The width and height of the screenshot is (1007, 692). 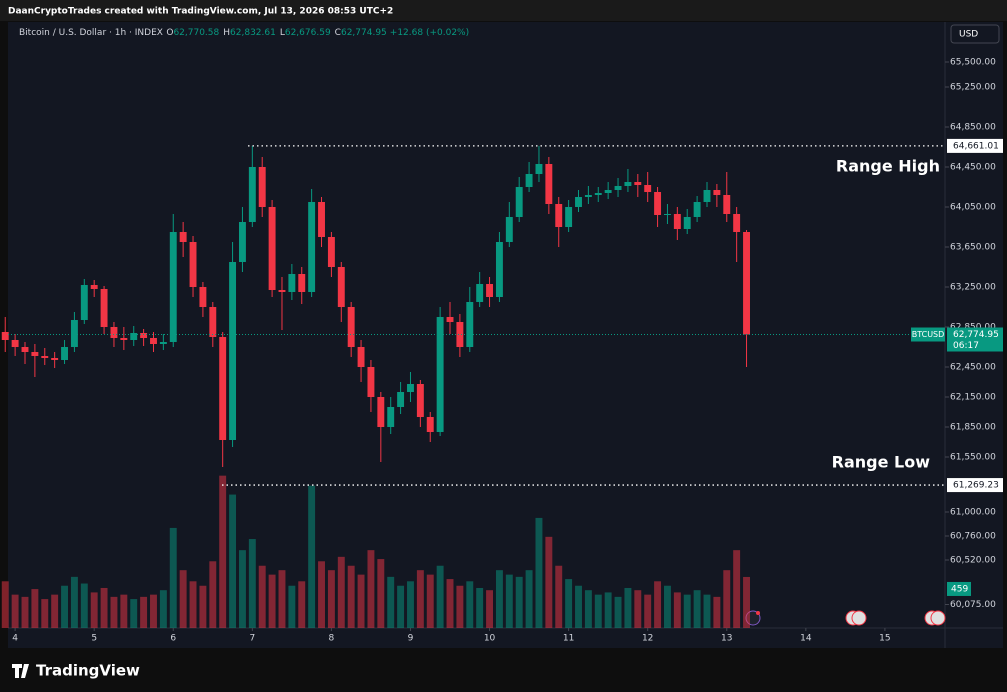 What do you see at coordinates (173, 639) in the screenshot?
I see `x-tick-label: 6` at bounding box center [173, 639].